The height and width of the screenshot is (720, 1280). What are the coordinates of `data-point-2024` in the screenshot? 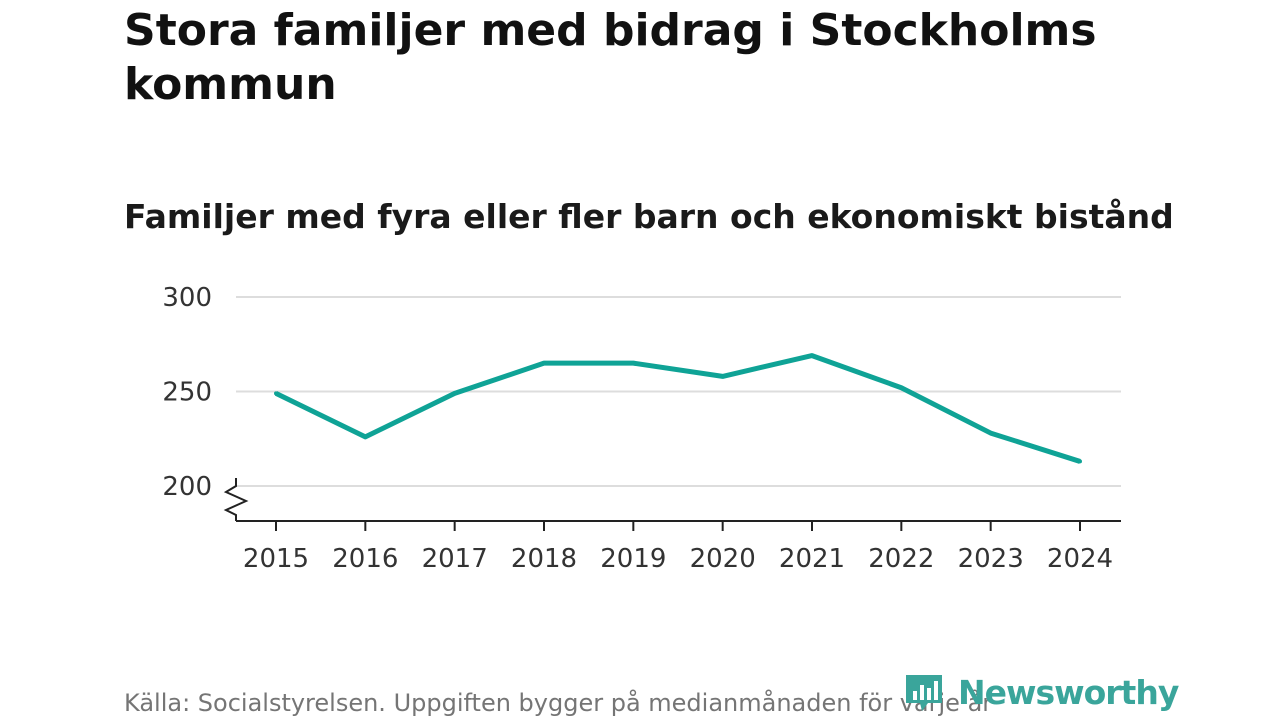 It's located at (1080, 461).